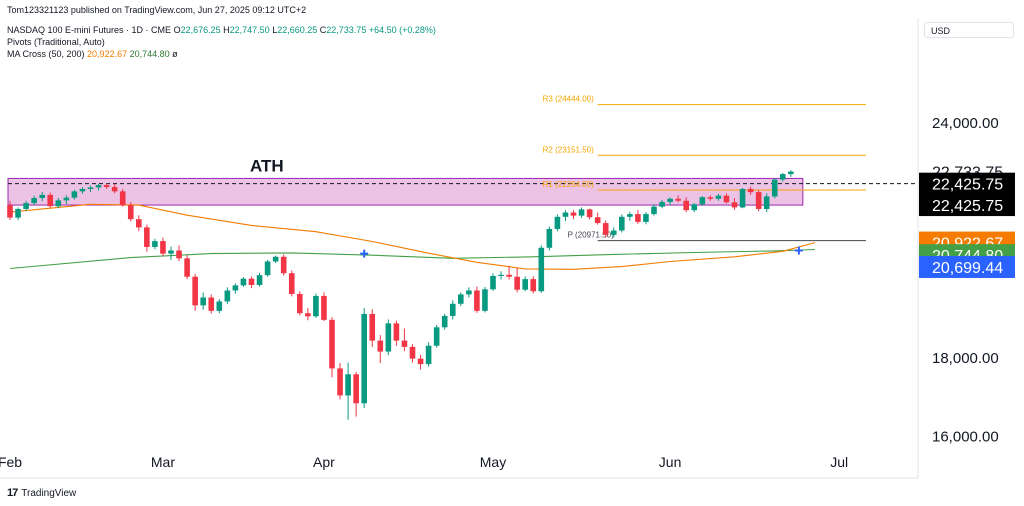  What do you see at coordinates (49, 493) in the screenshot?
I see `tradingview-brand: TradingView` at bounding box center [49, 493].